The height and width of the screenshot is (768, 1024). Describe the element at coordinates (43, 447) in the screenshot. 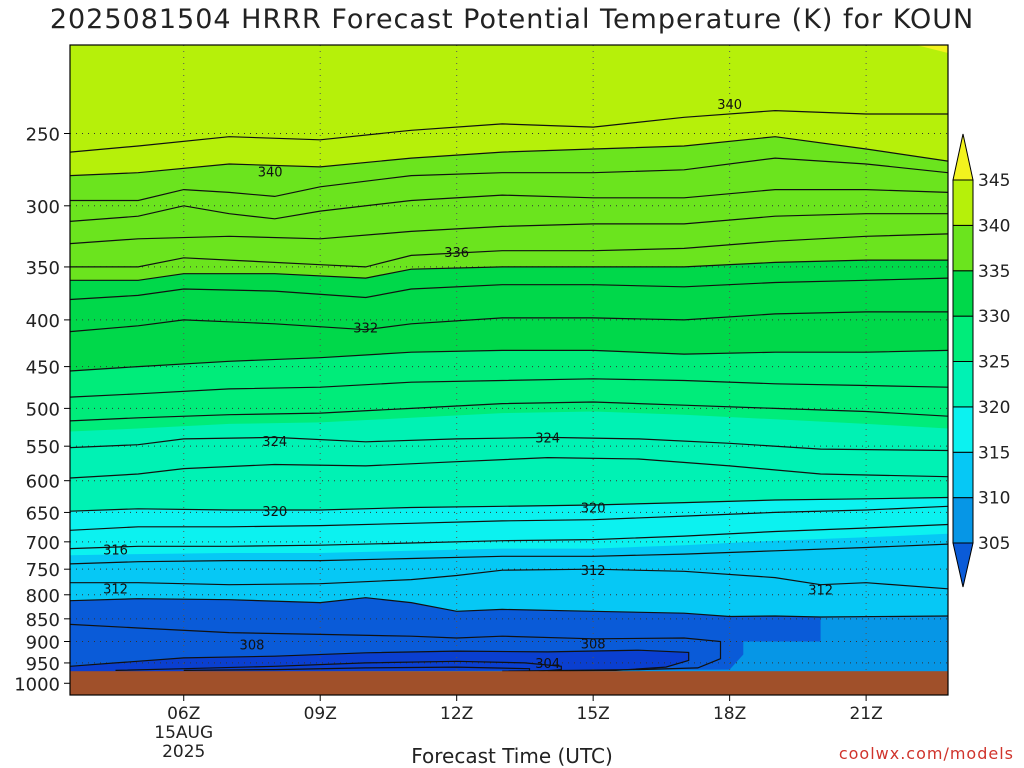

I see `y-tick-label-550: 550` at that location.